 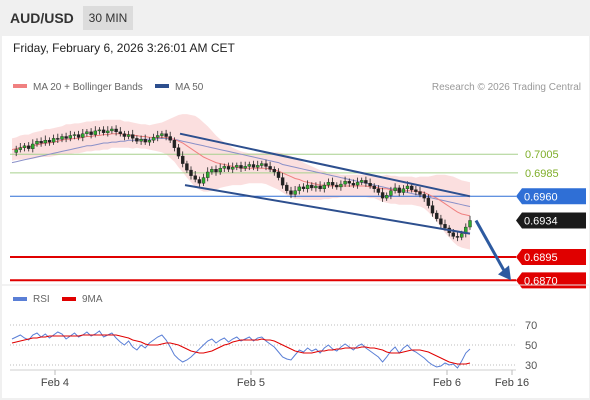 I want to click on chart-datetime: Friday, February 6, 2026 3:26:01 AM CET, so click(x=124, y=48).